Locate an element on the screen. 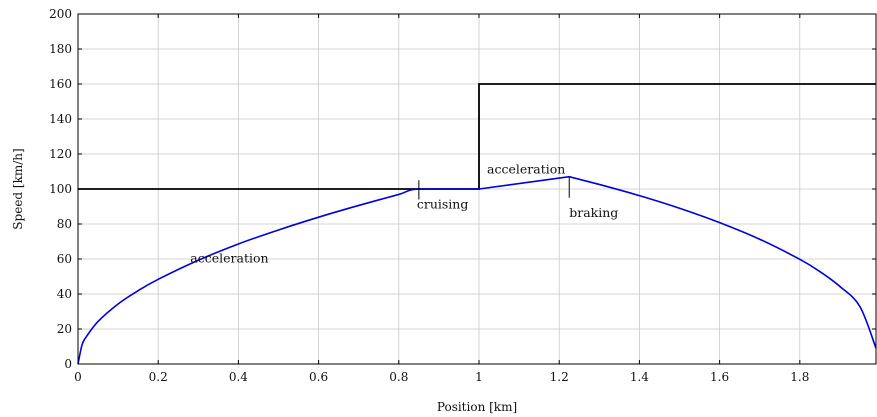  y-tick-label: 80 is located at coordinates (64, 224).